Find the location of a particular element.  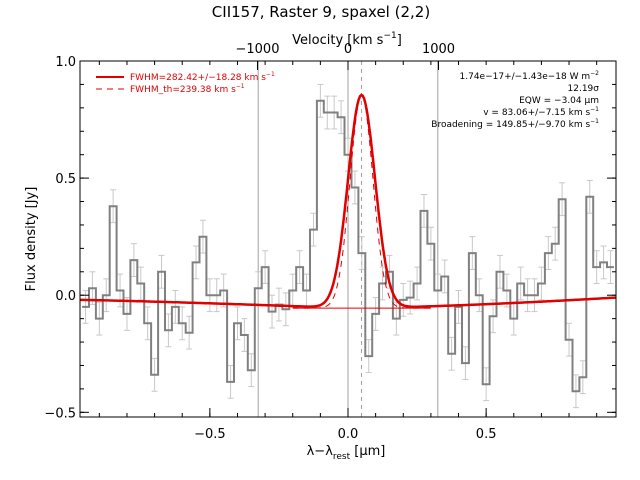

y-tick-label: −0.5 is located at coordinates (60, 413).